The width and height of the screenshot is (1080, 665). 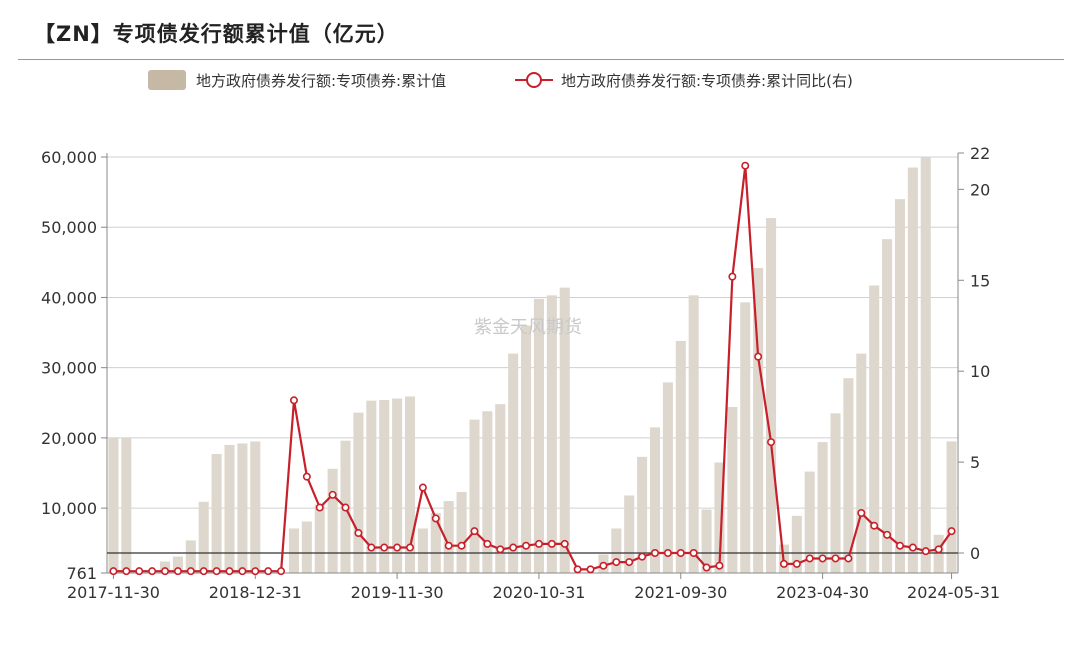 What do you see at coordinates (534, 80) in the screenshot?
I see `legend-line-swatch` at bounding box center [534, 80].